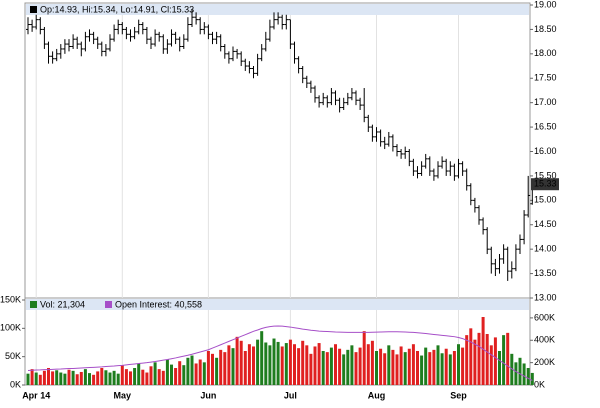 The image size is (600, 408). I want to click on y2-tick-label: 200K, so click(544, 362).